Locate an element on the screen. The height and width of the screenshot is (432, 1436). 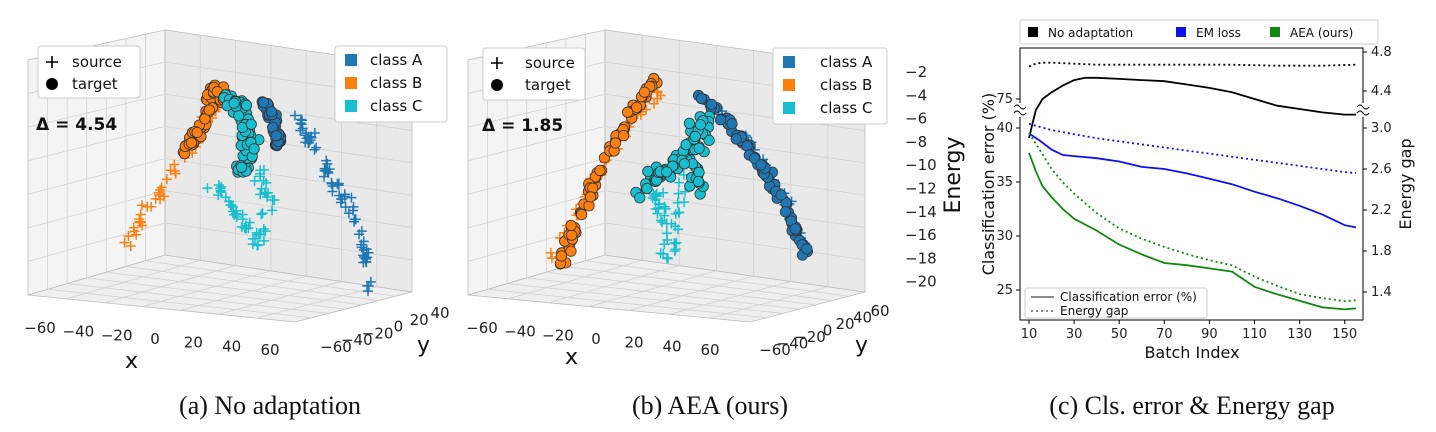
tick-label: −8 is located at coordinates (916, 142).